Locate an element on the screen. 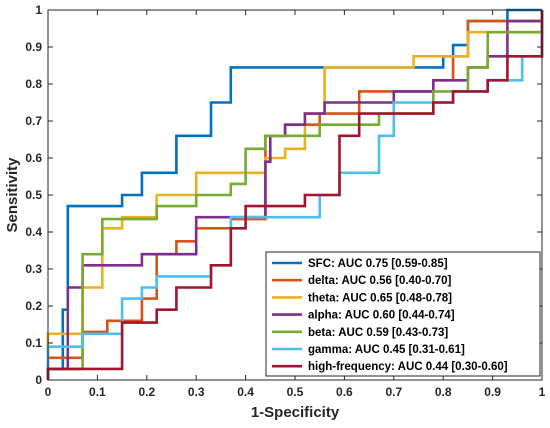 The height and width of the screenshot is (428, 550). x-tick-label: 1 is located at coordinates (542, 392).